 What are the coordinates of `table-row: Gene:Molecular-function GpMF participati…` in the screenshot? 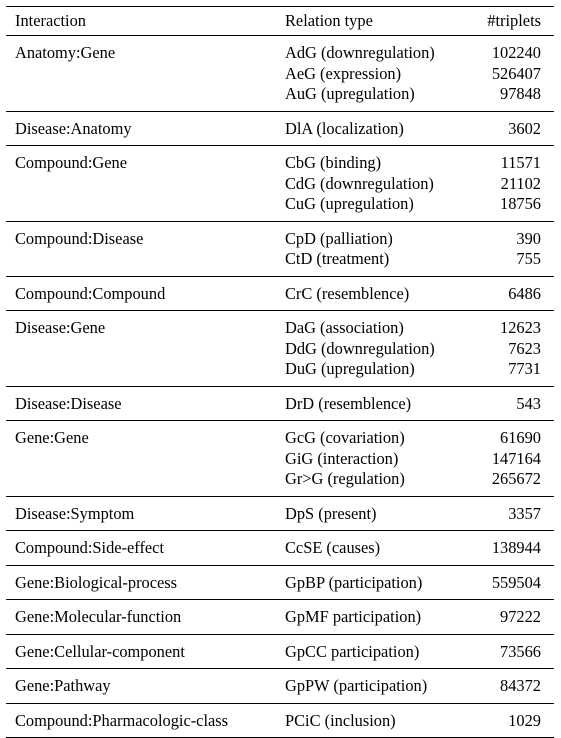 It's located at (280, 617).